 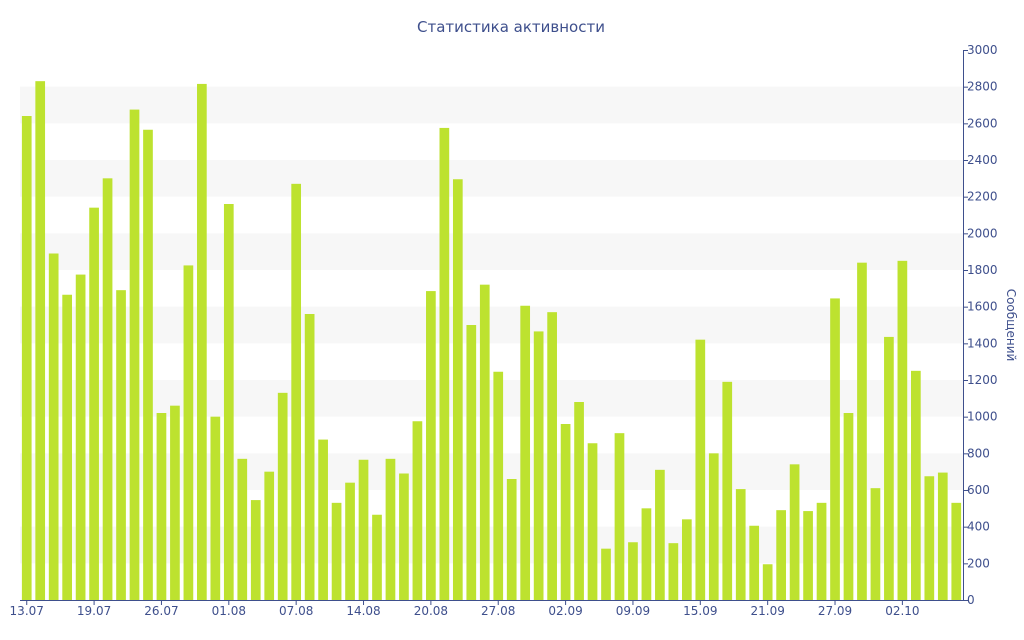 I want to click on y-tick-label: 2800, so click(x=982, y=87).